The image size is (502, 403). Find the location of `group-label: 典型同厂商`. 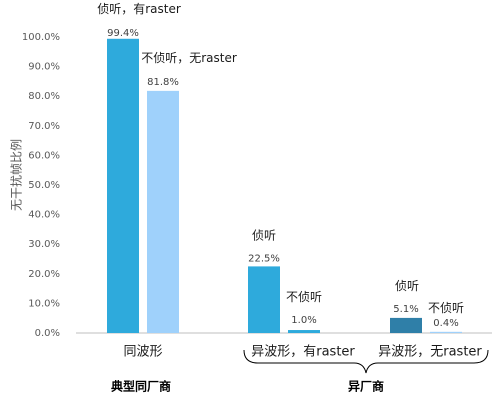

group-label: 典型同厂商 is located at coordinates (141, 386).